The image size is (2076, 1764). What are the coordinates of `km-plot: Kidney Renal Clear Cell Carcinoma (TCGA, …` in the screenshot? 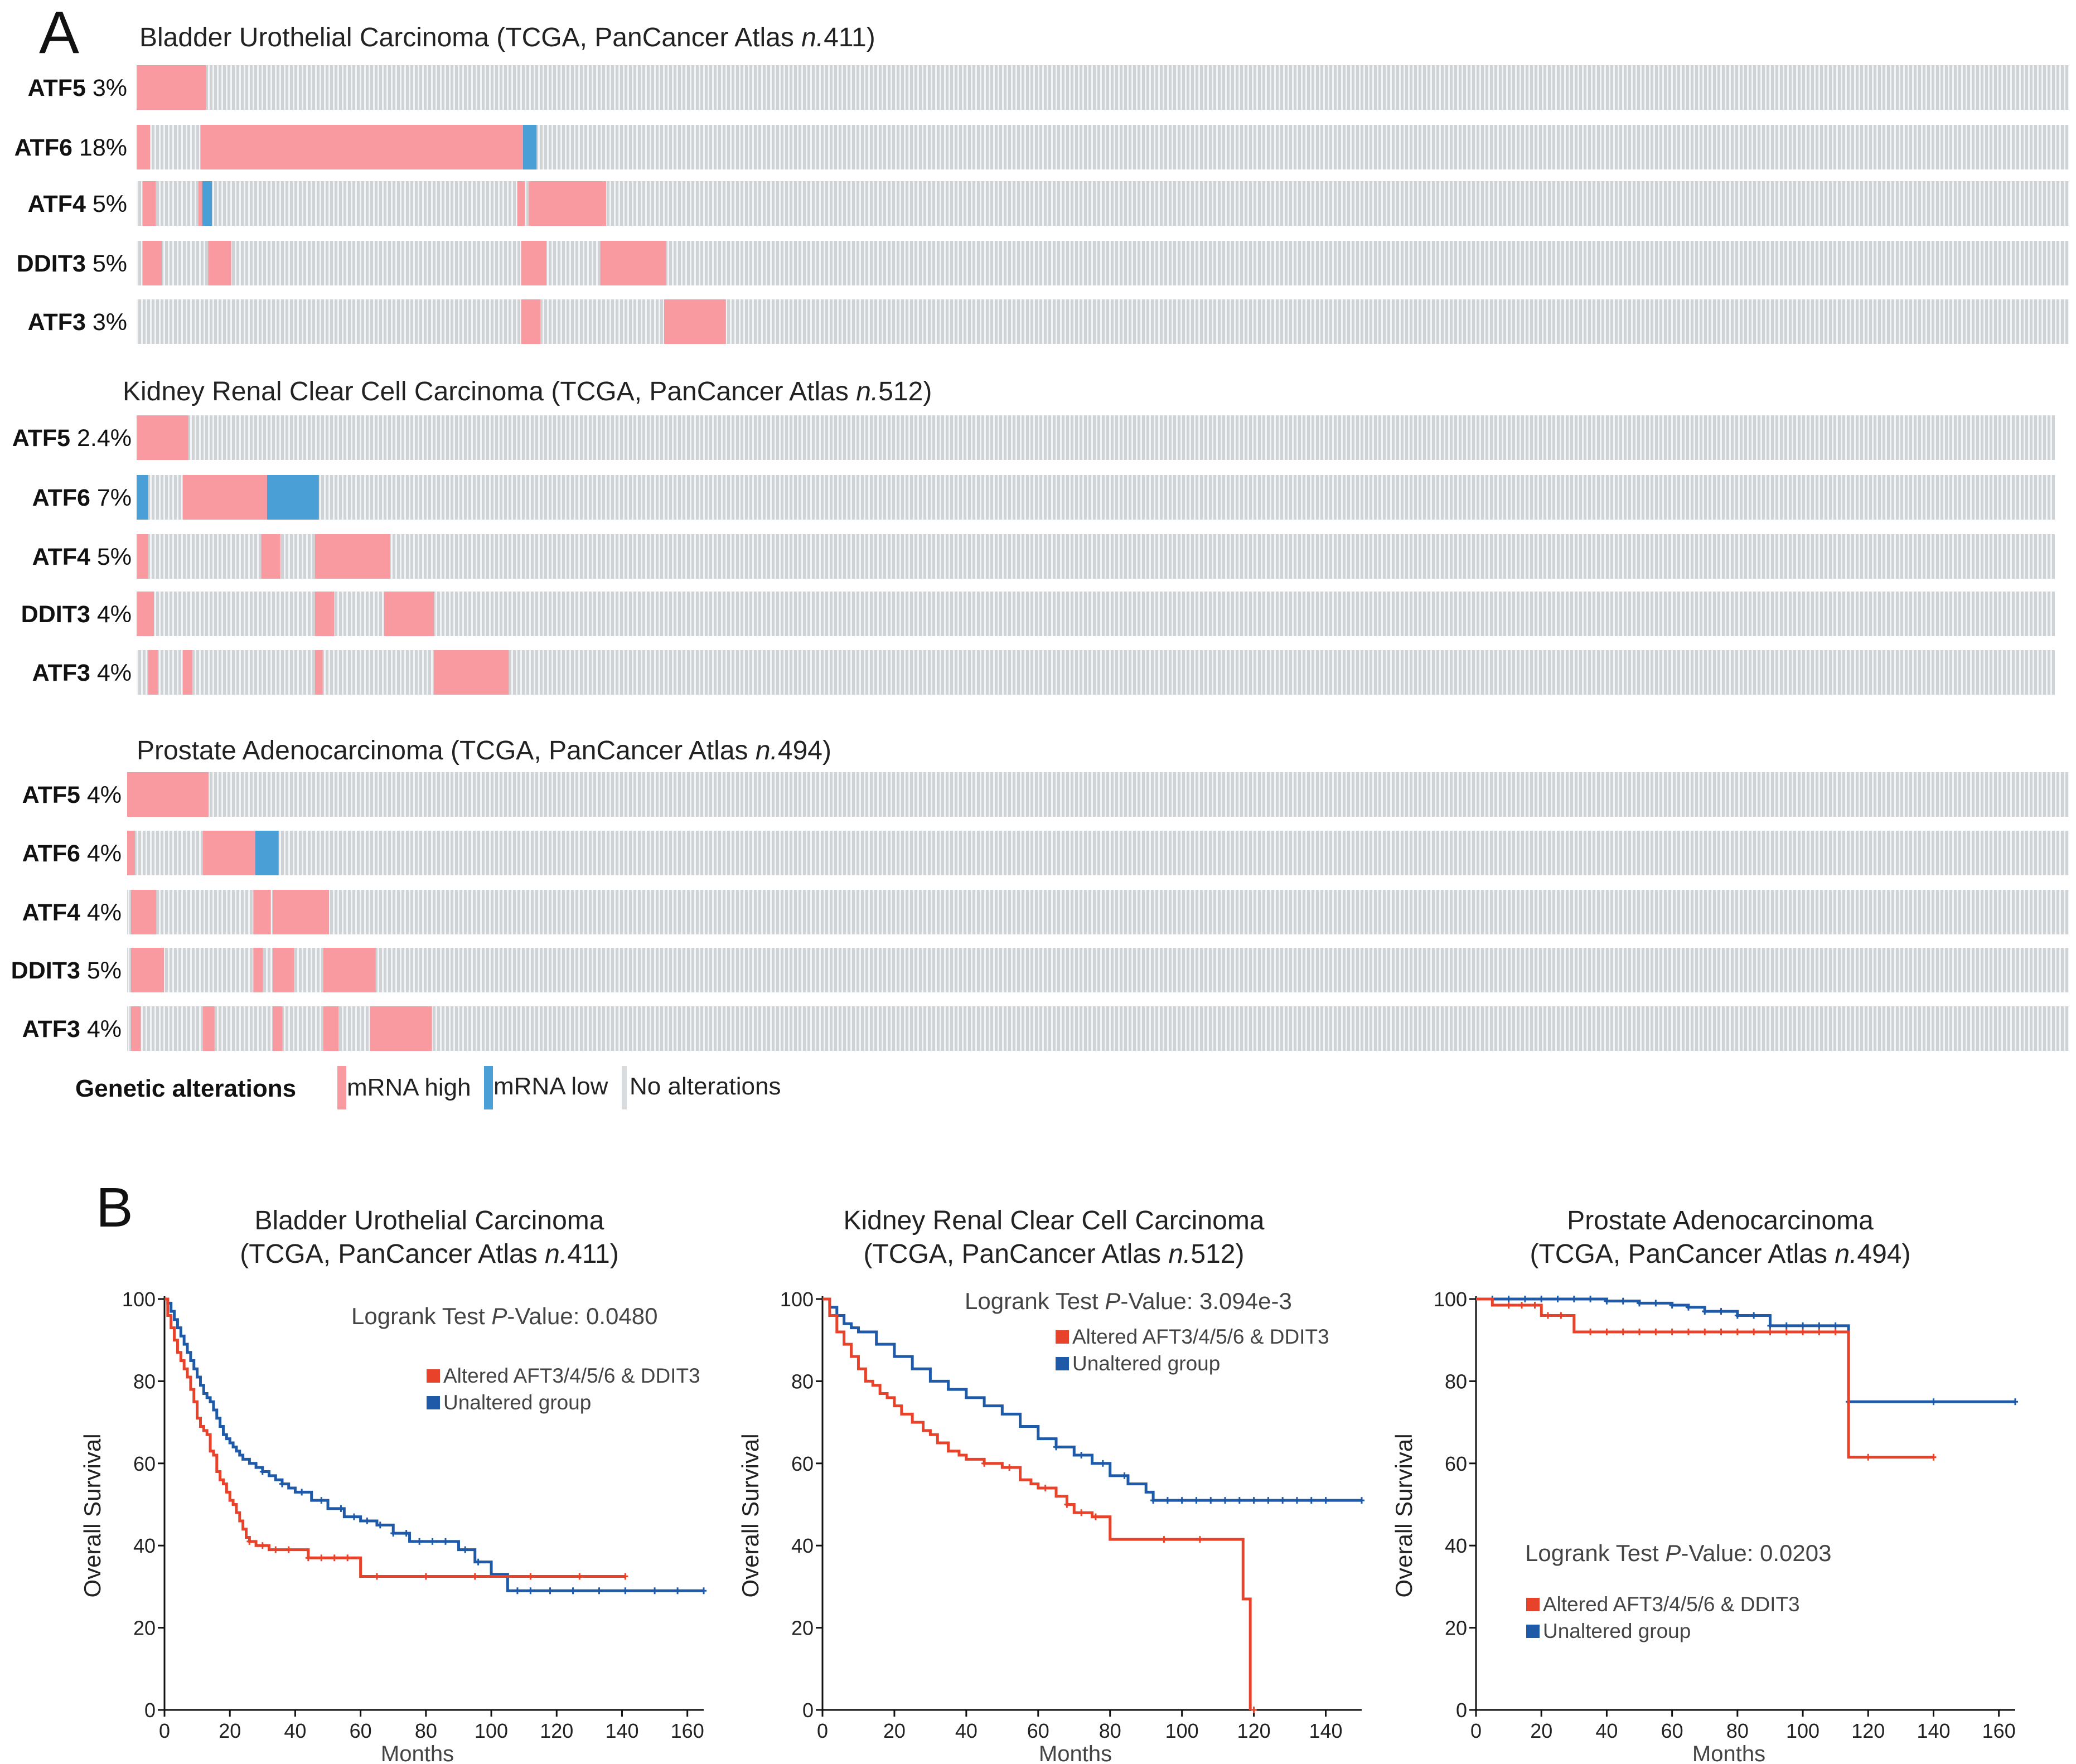 It's located at (1050, 1485).